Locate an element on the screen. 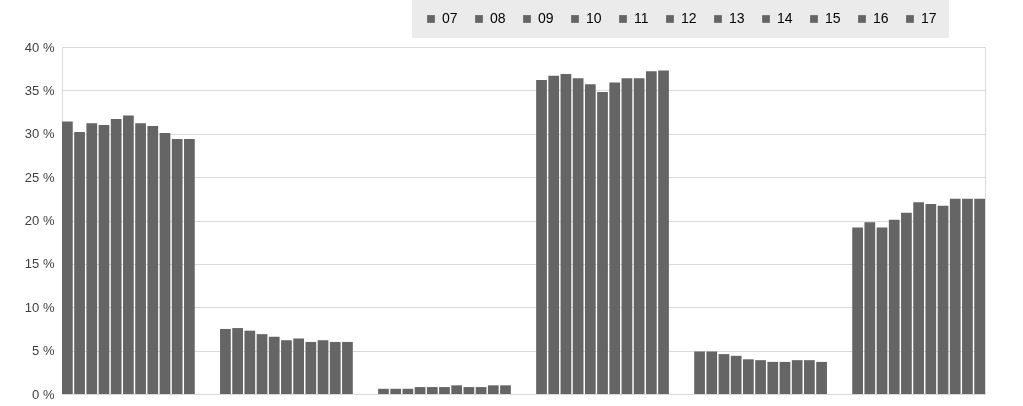 Image resolution: width=1023 pixels, height=406 pixels. legend-label: 07 is located at coordinates (450, 18).